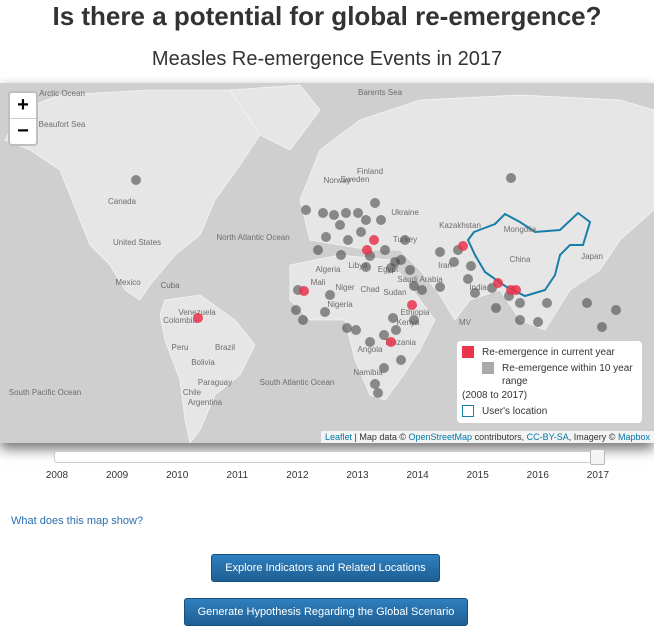  Describe the element at coordinates (460, 225) in the screenshot. I see `map-label: Kazakhstan` at that location.